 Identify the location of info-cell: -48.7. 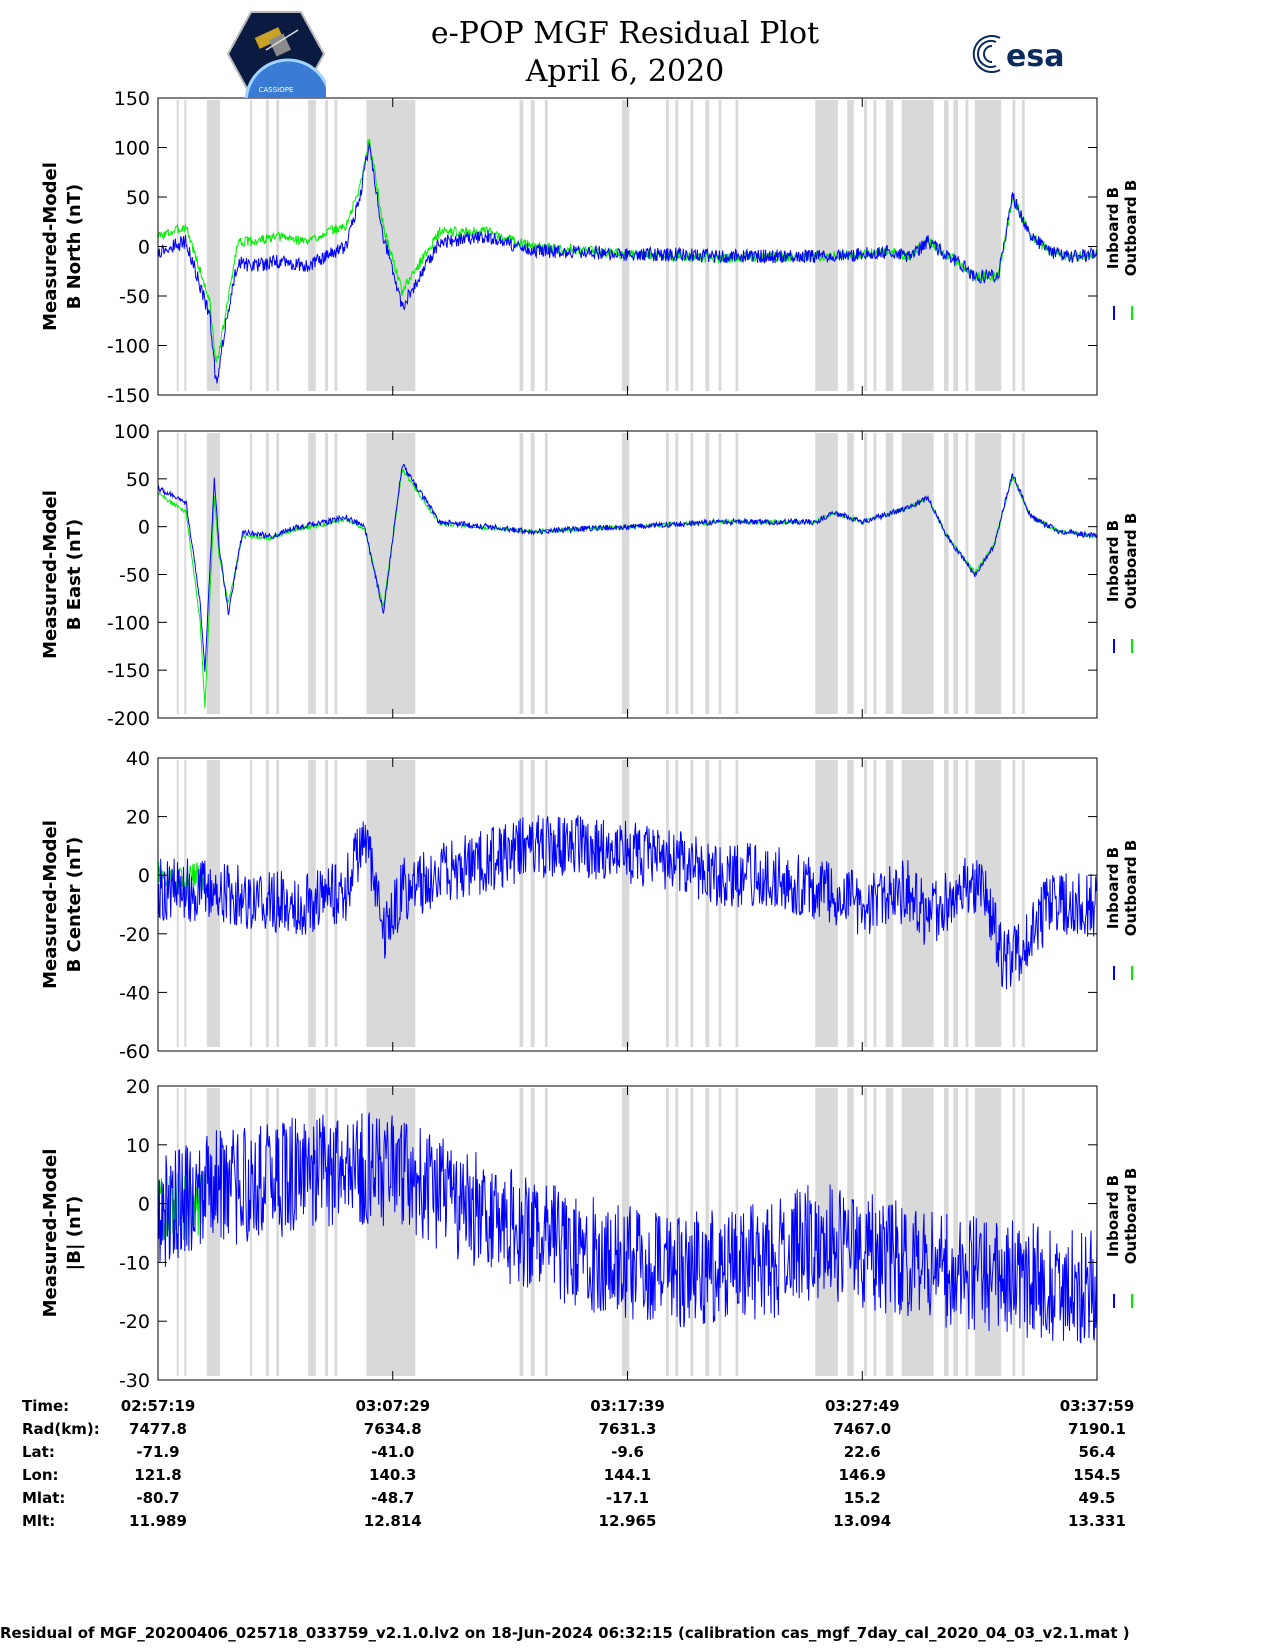
(392, 1498).